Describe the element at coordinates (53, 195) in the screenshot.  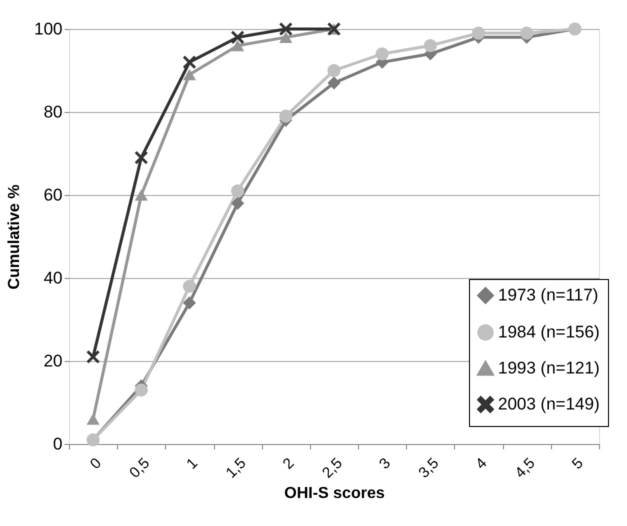
I see `y-tick-label: 60` at that location.